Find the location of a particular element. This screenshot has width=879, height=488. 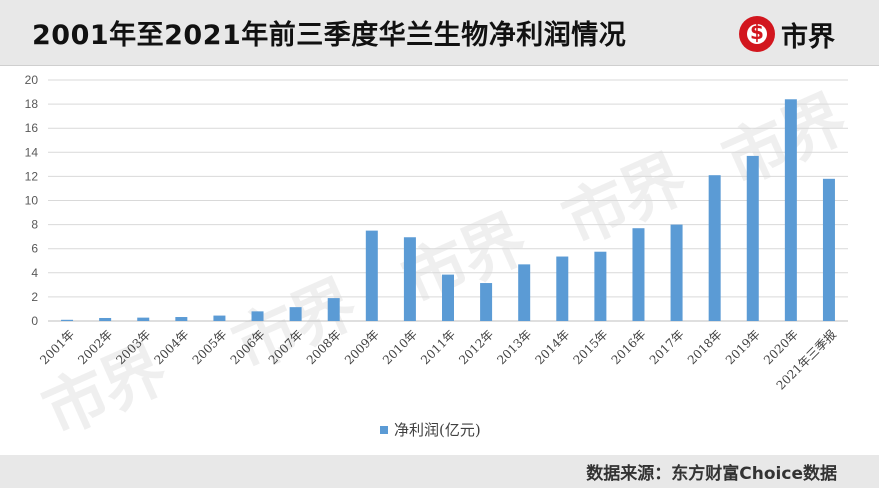

y-tick-label: 16 is located at coordinates (32, 128).